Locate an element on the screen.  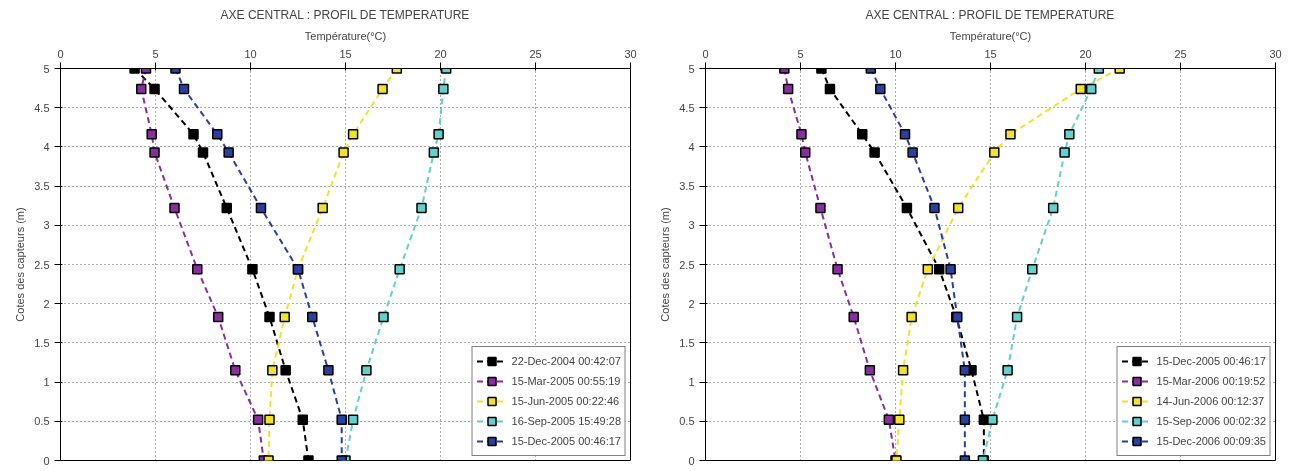
legend-label: 16-Sep-2005 15:49:28 is located at coordinates (566, 421).